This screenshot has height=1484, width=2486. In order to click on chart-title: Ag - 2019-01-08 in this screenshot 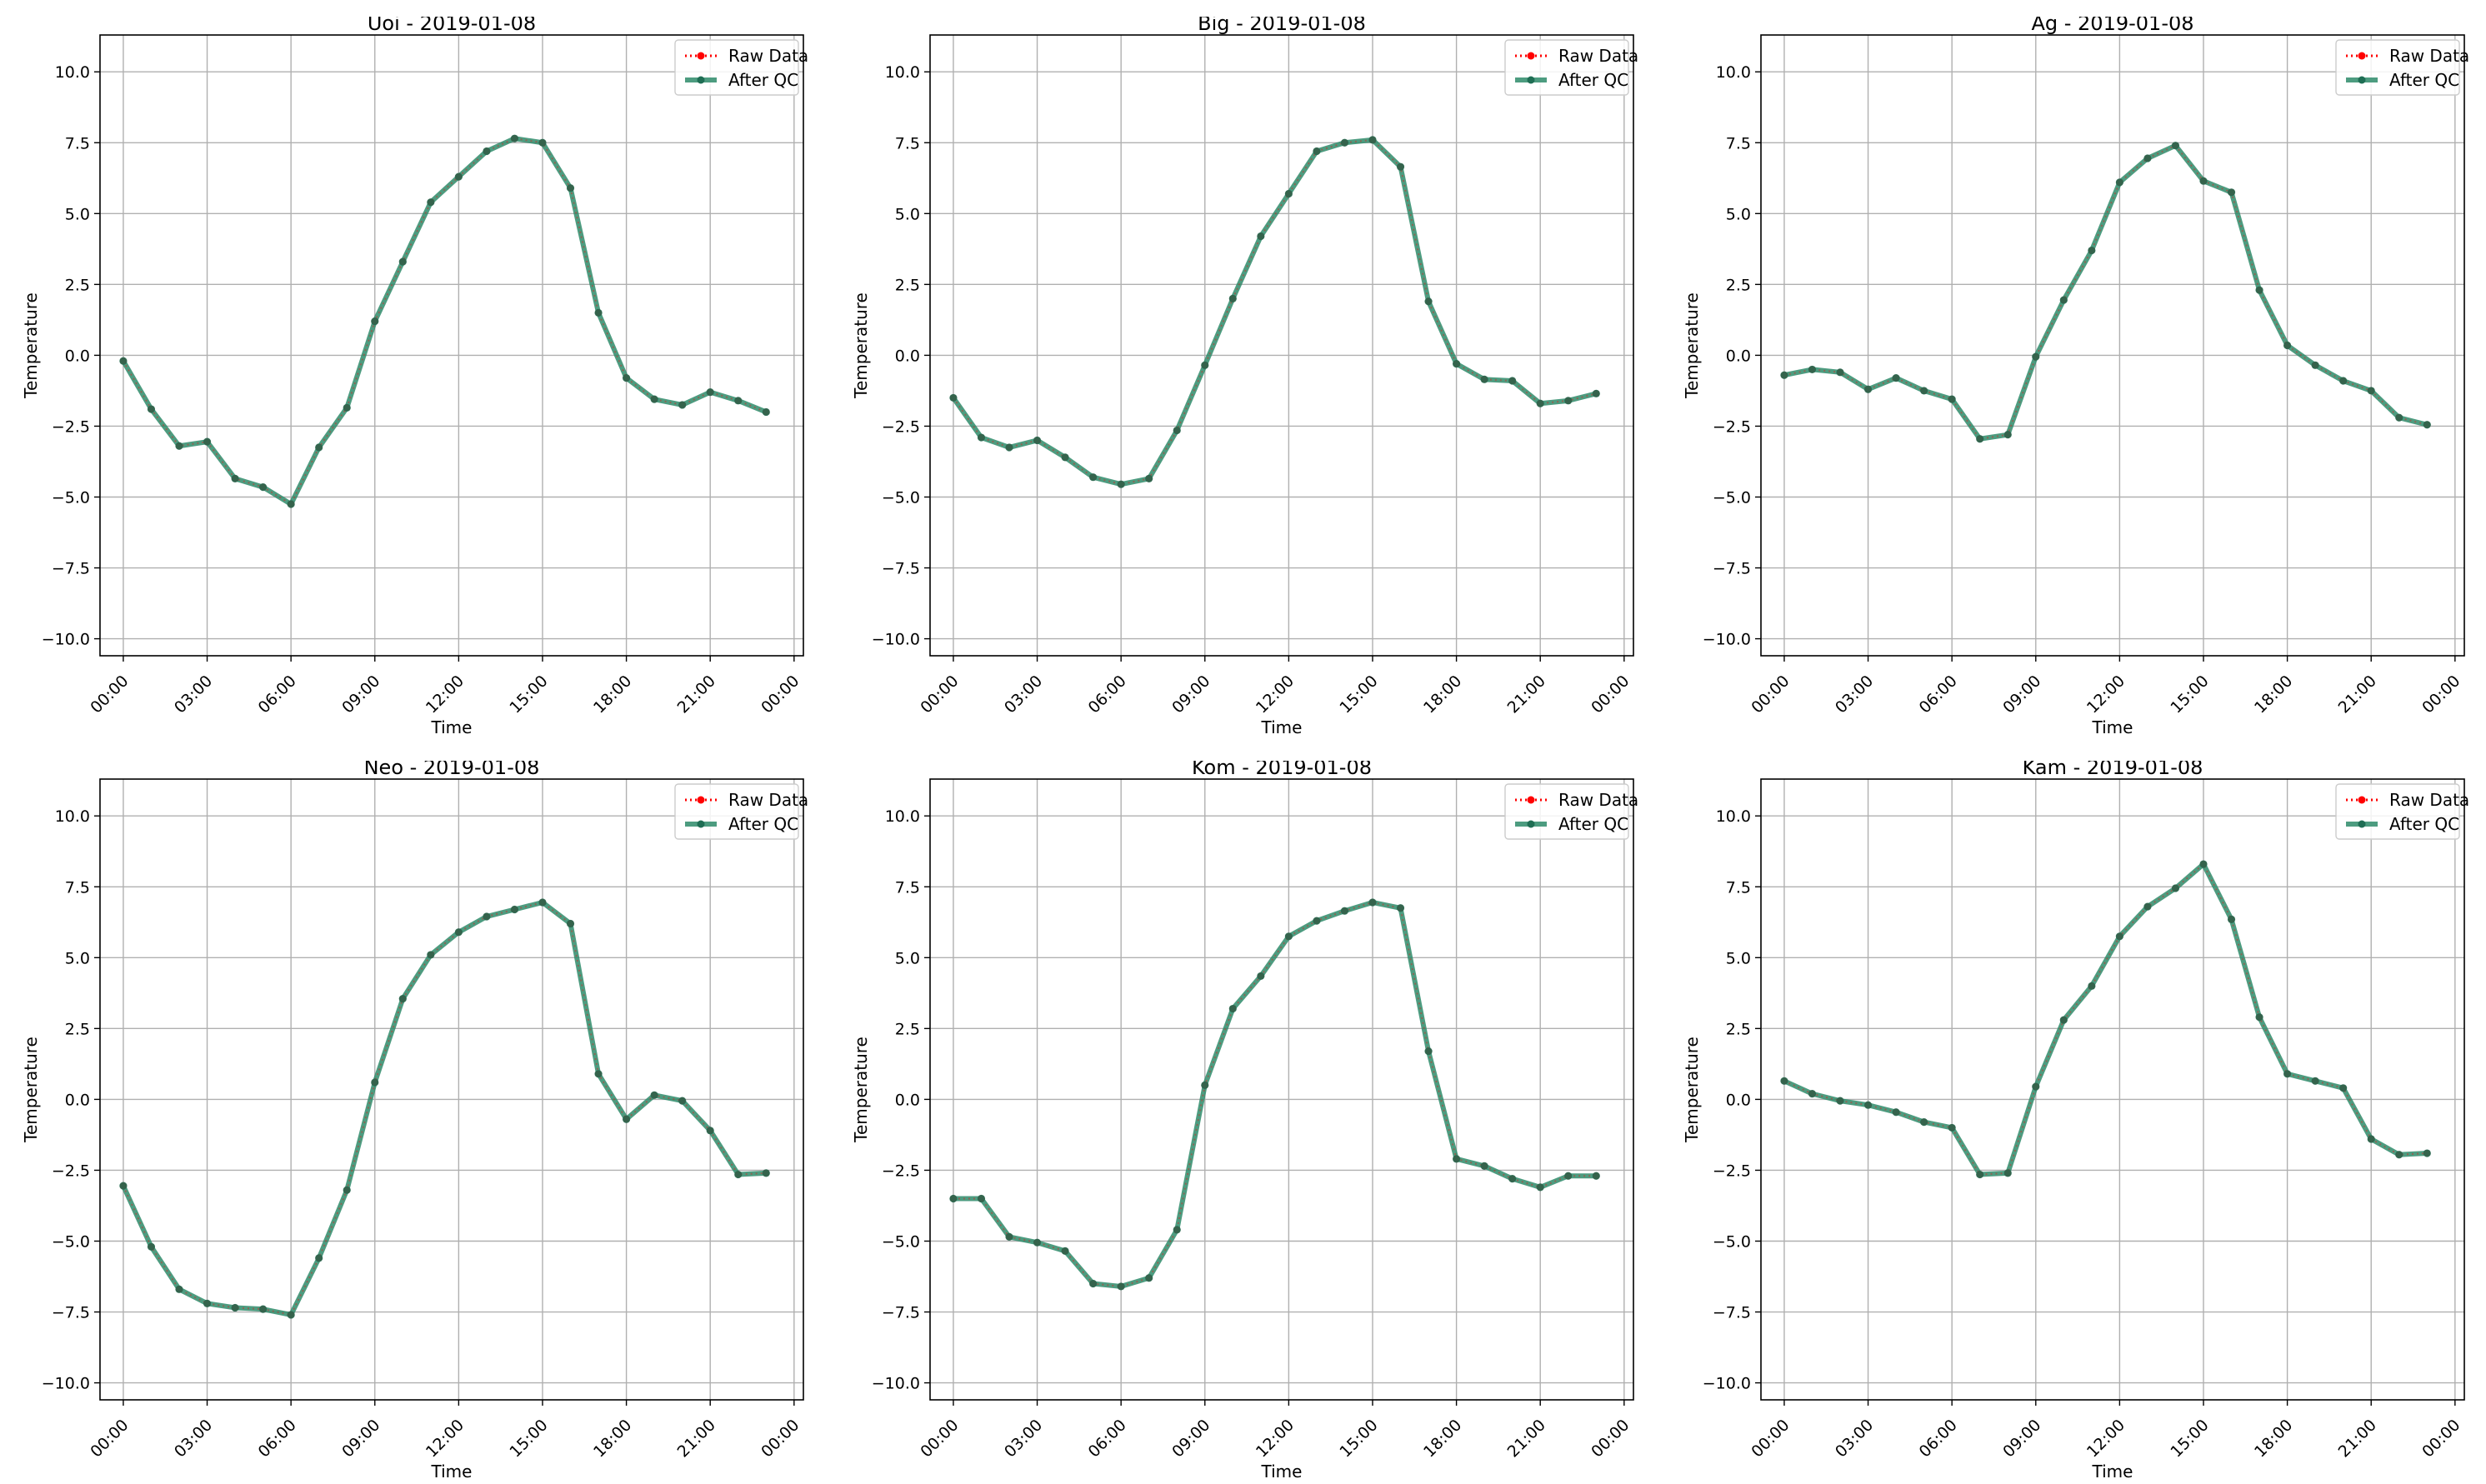, I will do `click(2112, 26)`.